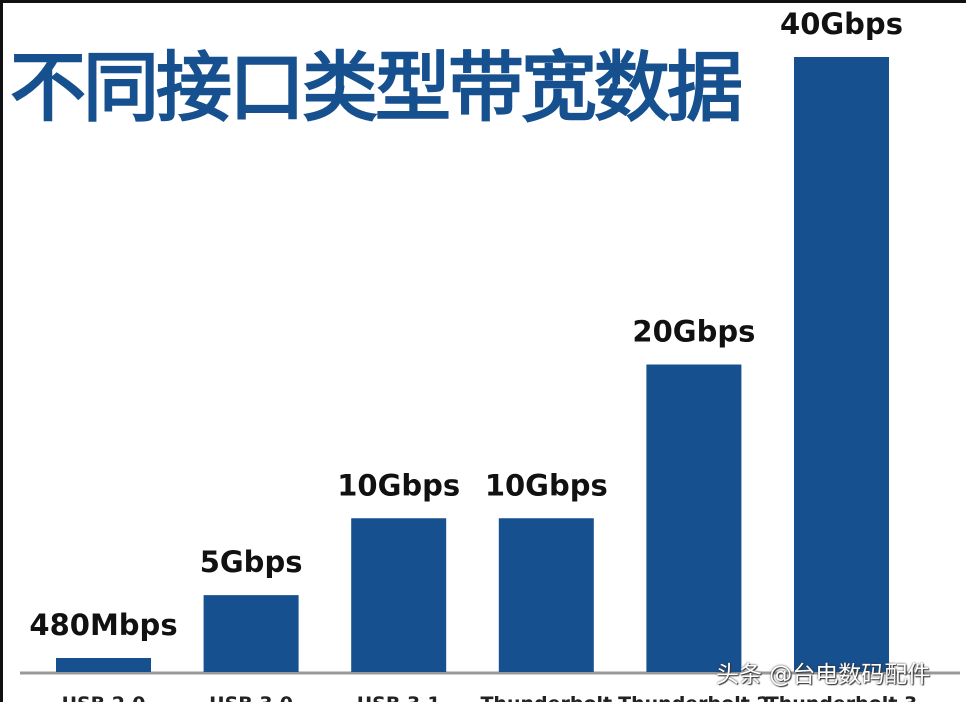 The height and width of the screenshot is (702, 966). What do you see at coordinates (251, 697) in the screenshot?
I see `x-tick-label: USB 3.0` at bounding box center [251, 697].